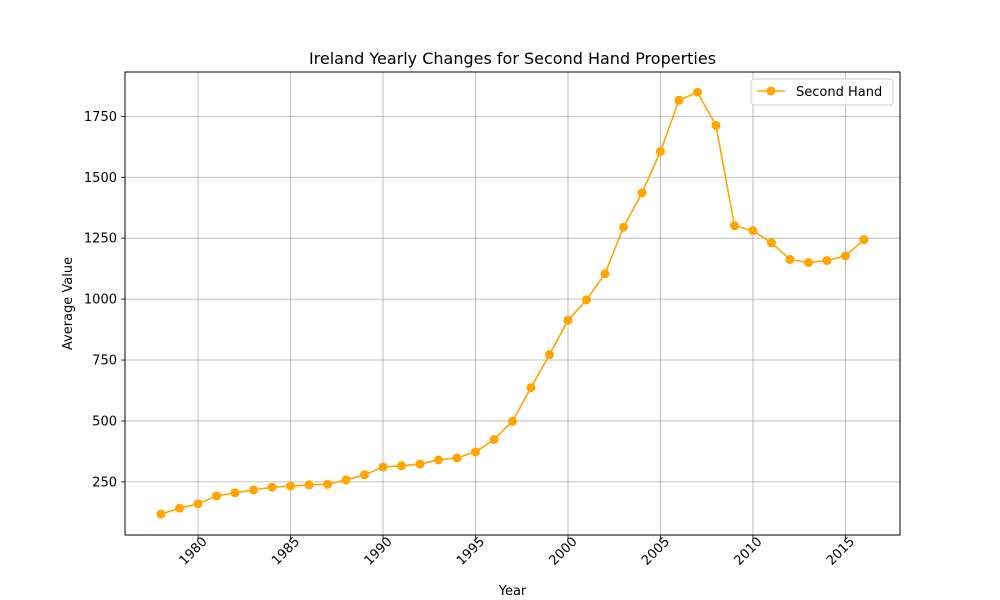 The image size is (1000, 600). I want to click on legend: Second Hand, so click(822, 92).